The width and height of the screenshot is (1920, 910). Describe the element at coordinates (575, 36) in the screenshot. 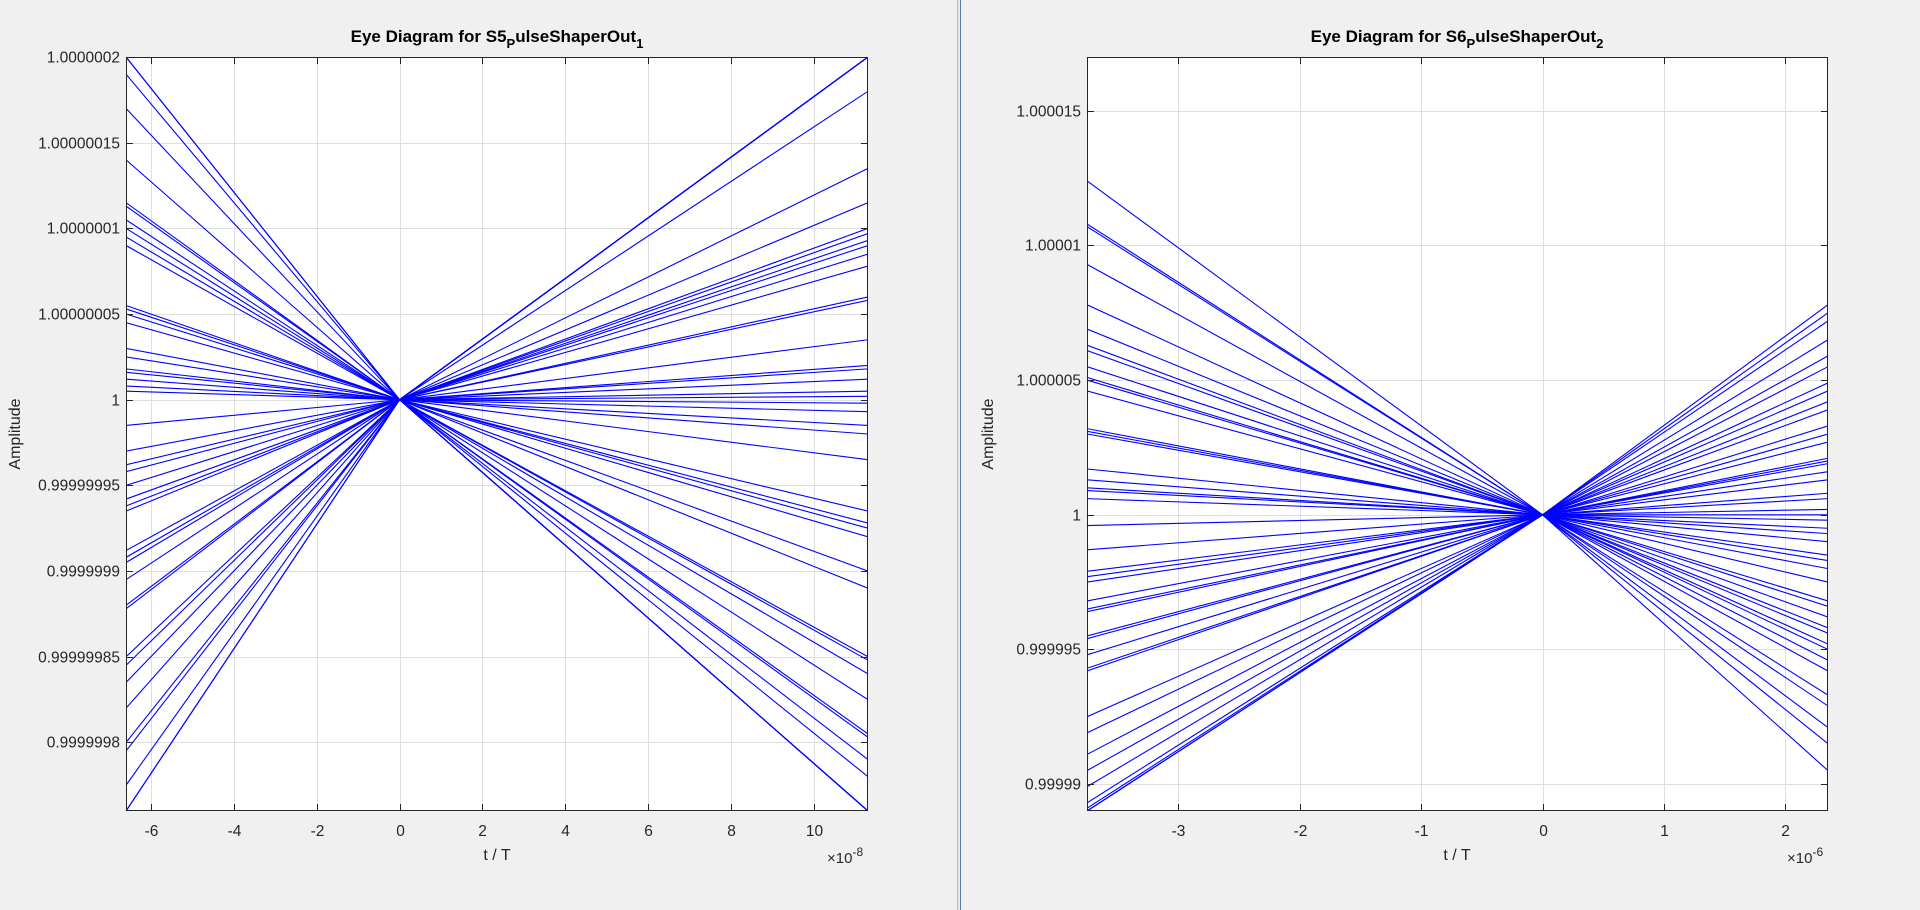

I see `chart-title-rest: ulseShaperOut` at that location.